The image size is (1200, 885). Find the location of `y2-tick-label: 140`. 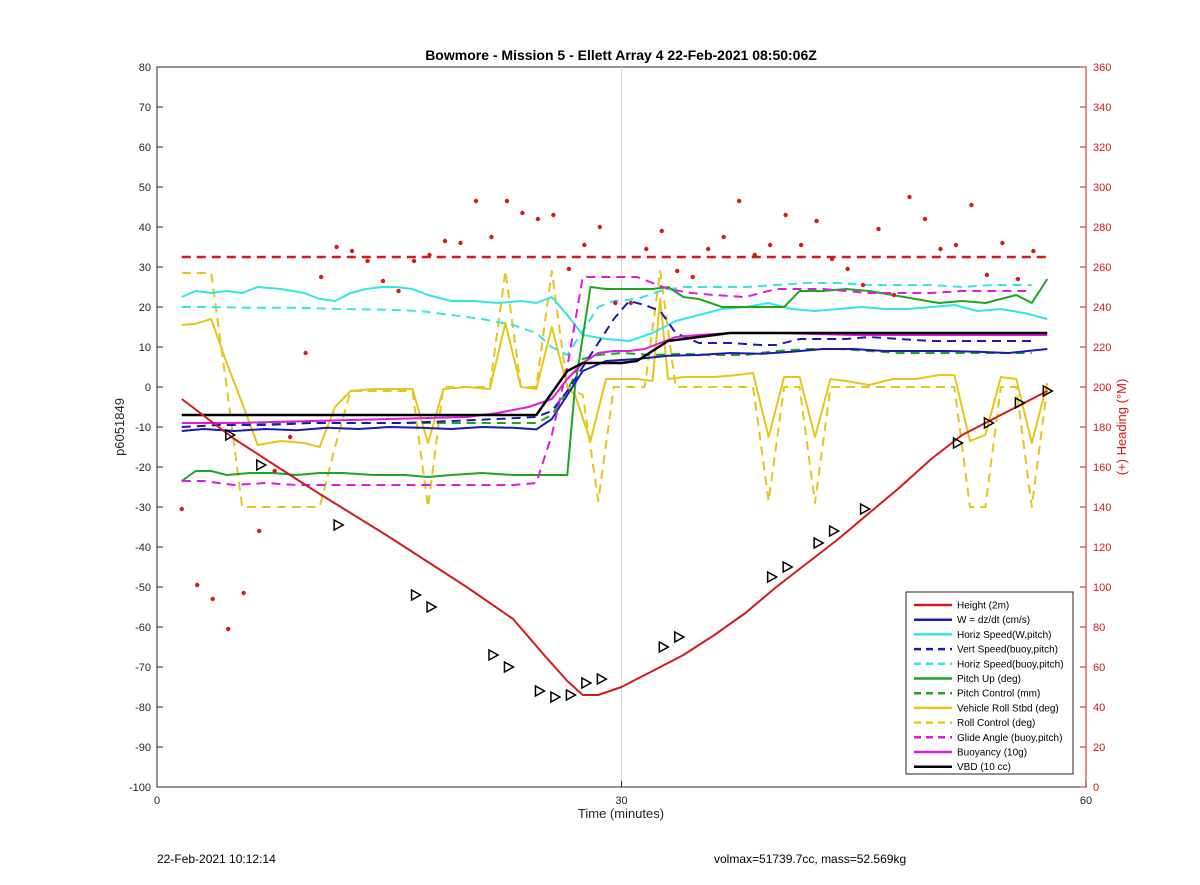

y2-tick-label: 140 is located at coordinates (1102, 508).